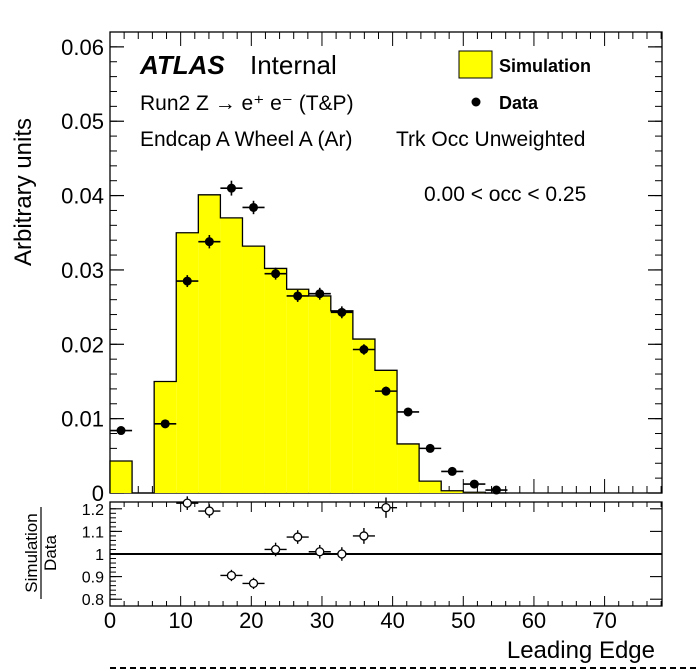 The height and width of the screenshot is (672, 696). Describe the element at coordinates (82, 344) in the screenshot. I see `main-y-tick-label: 0.02` at that location.